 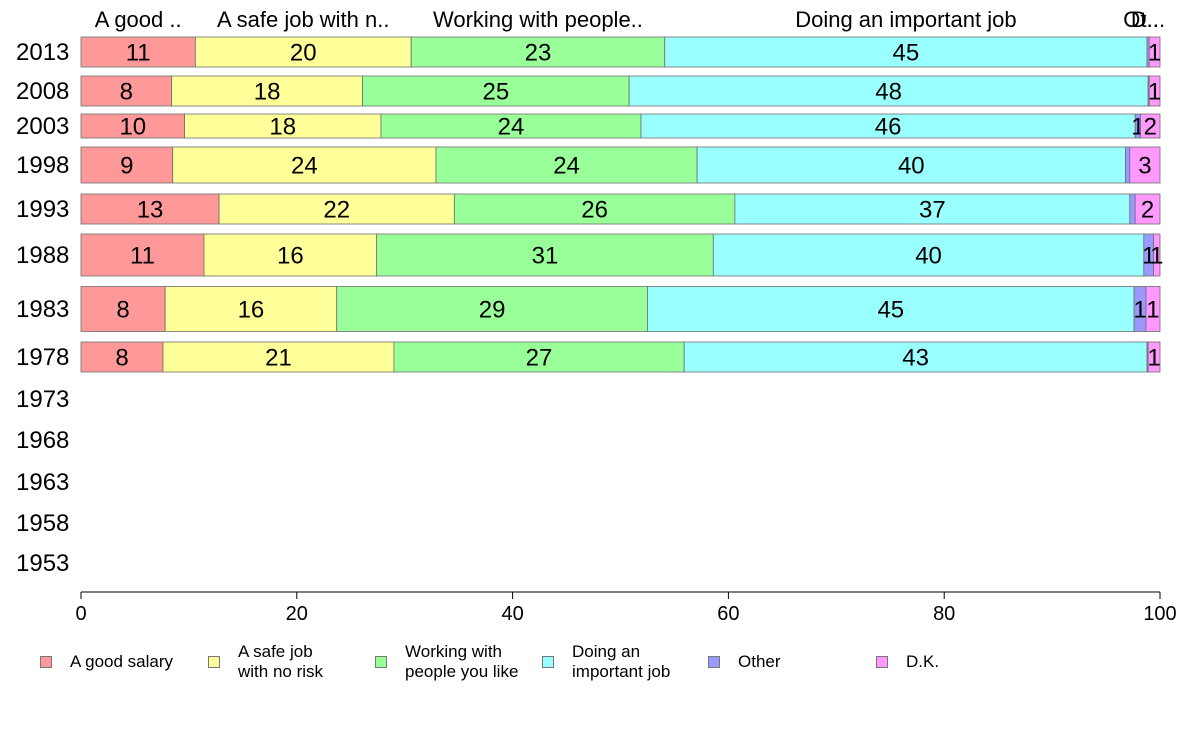 What do you see at coordinates (42, 357) in the screenshot?
I see `category-label-1978: 1978` at bounding box center [42, 357].